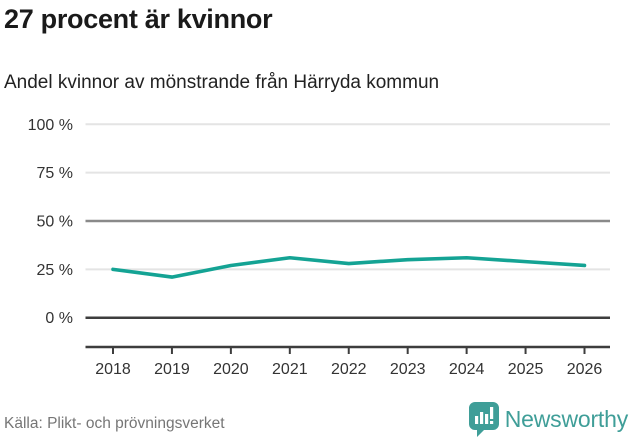  Describe the element at coordinates (138, 19) in the screenshot. I see `chart-title: 27 procent är kvinnor` at that location.